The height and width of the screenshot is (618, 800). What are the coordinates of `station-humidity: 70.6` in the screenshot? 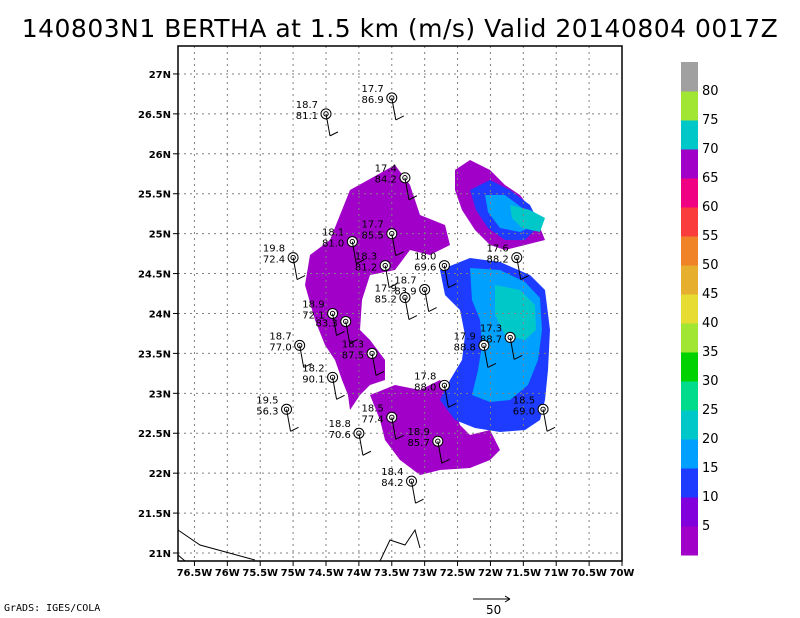 It's located at (340, 435).